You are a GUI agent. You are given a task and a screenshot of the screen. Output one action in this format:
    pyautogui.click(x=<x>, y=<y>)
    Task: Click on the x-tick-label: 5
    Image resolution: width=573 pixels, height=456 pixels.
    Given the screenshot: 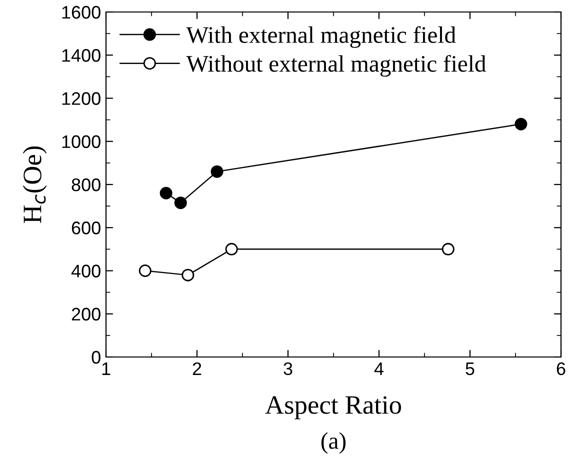 What is the action you would take?
    pyautogui.click(x=470, y=369)
    